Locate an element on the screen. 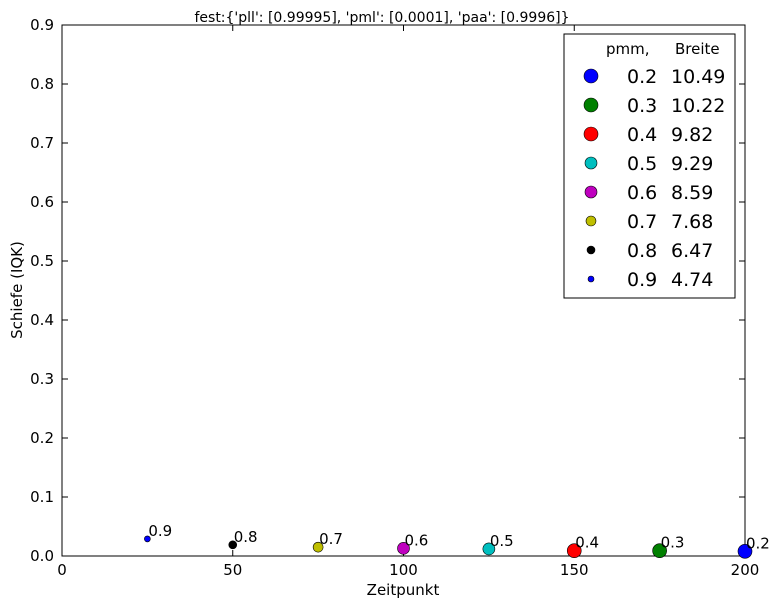 Image resolution: width=778 pixels, height=608 pixels. data-label: 0.3 is located at coordinates (673, 543).